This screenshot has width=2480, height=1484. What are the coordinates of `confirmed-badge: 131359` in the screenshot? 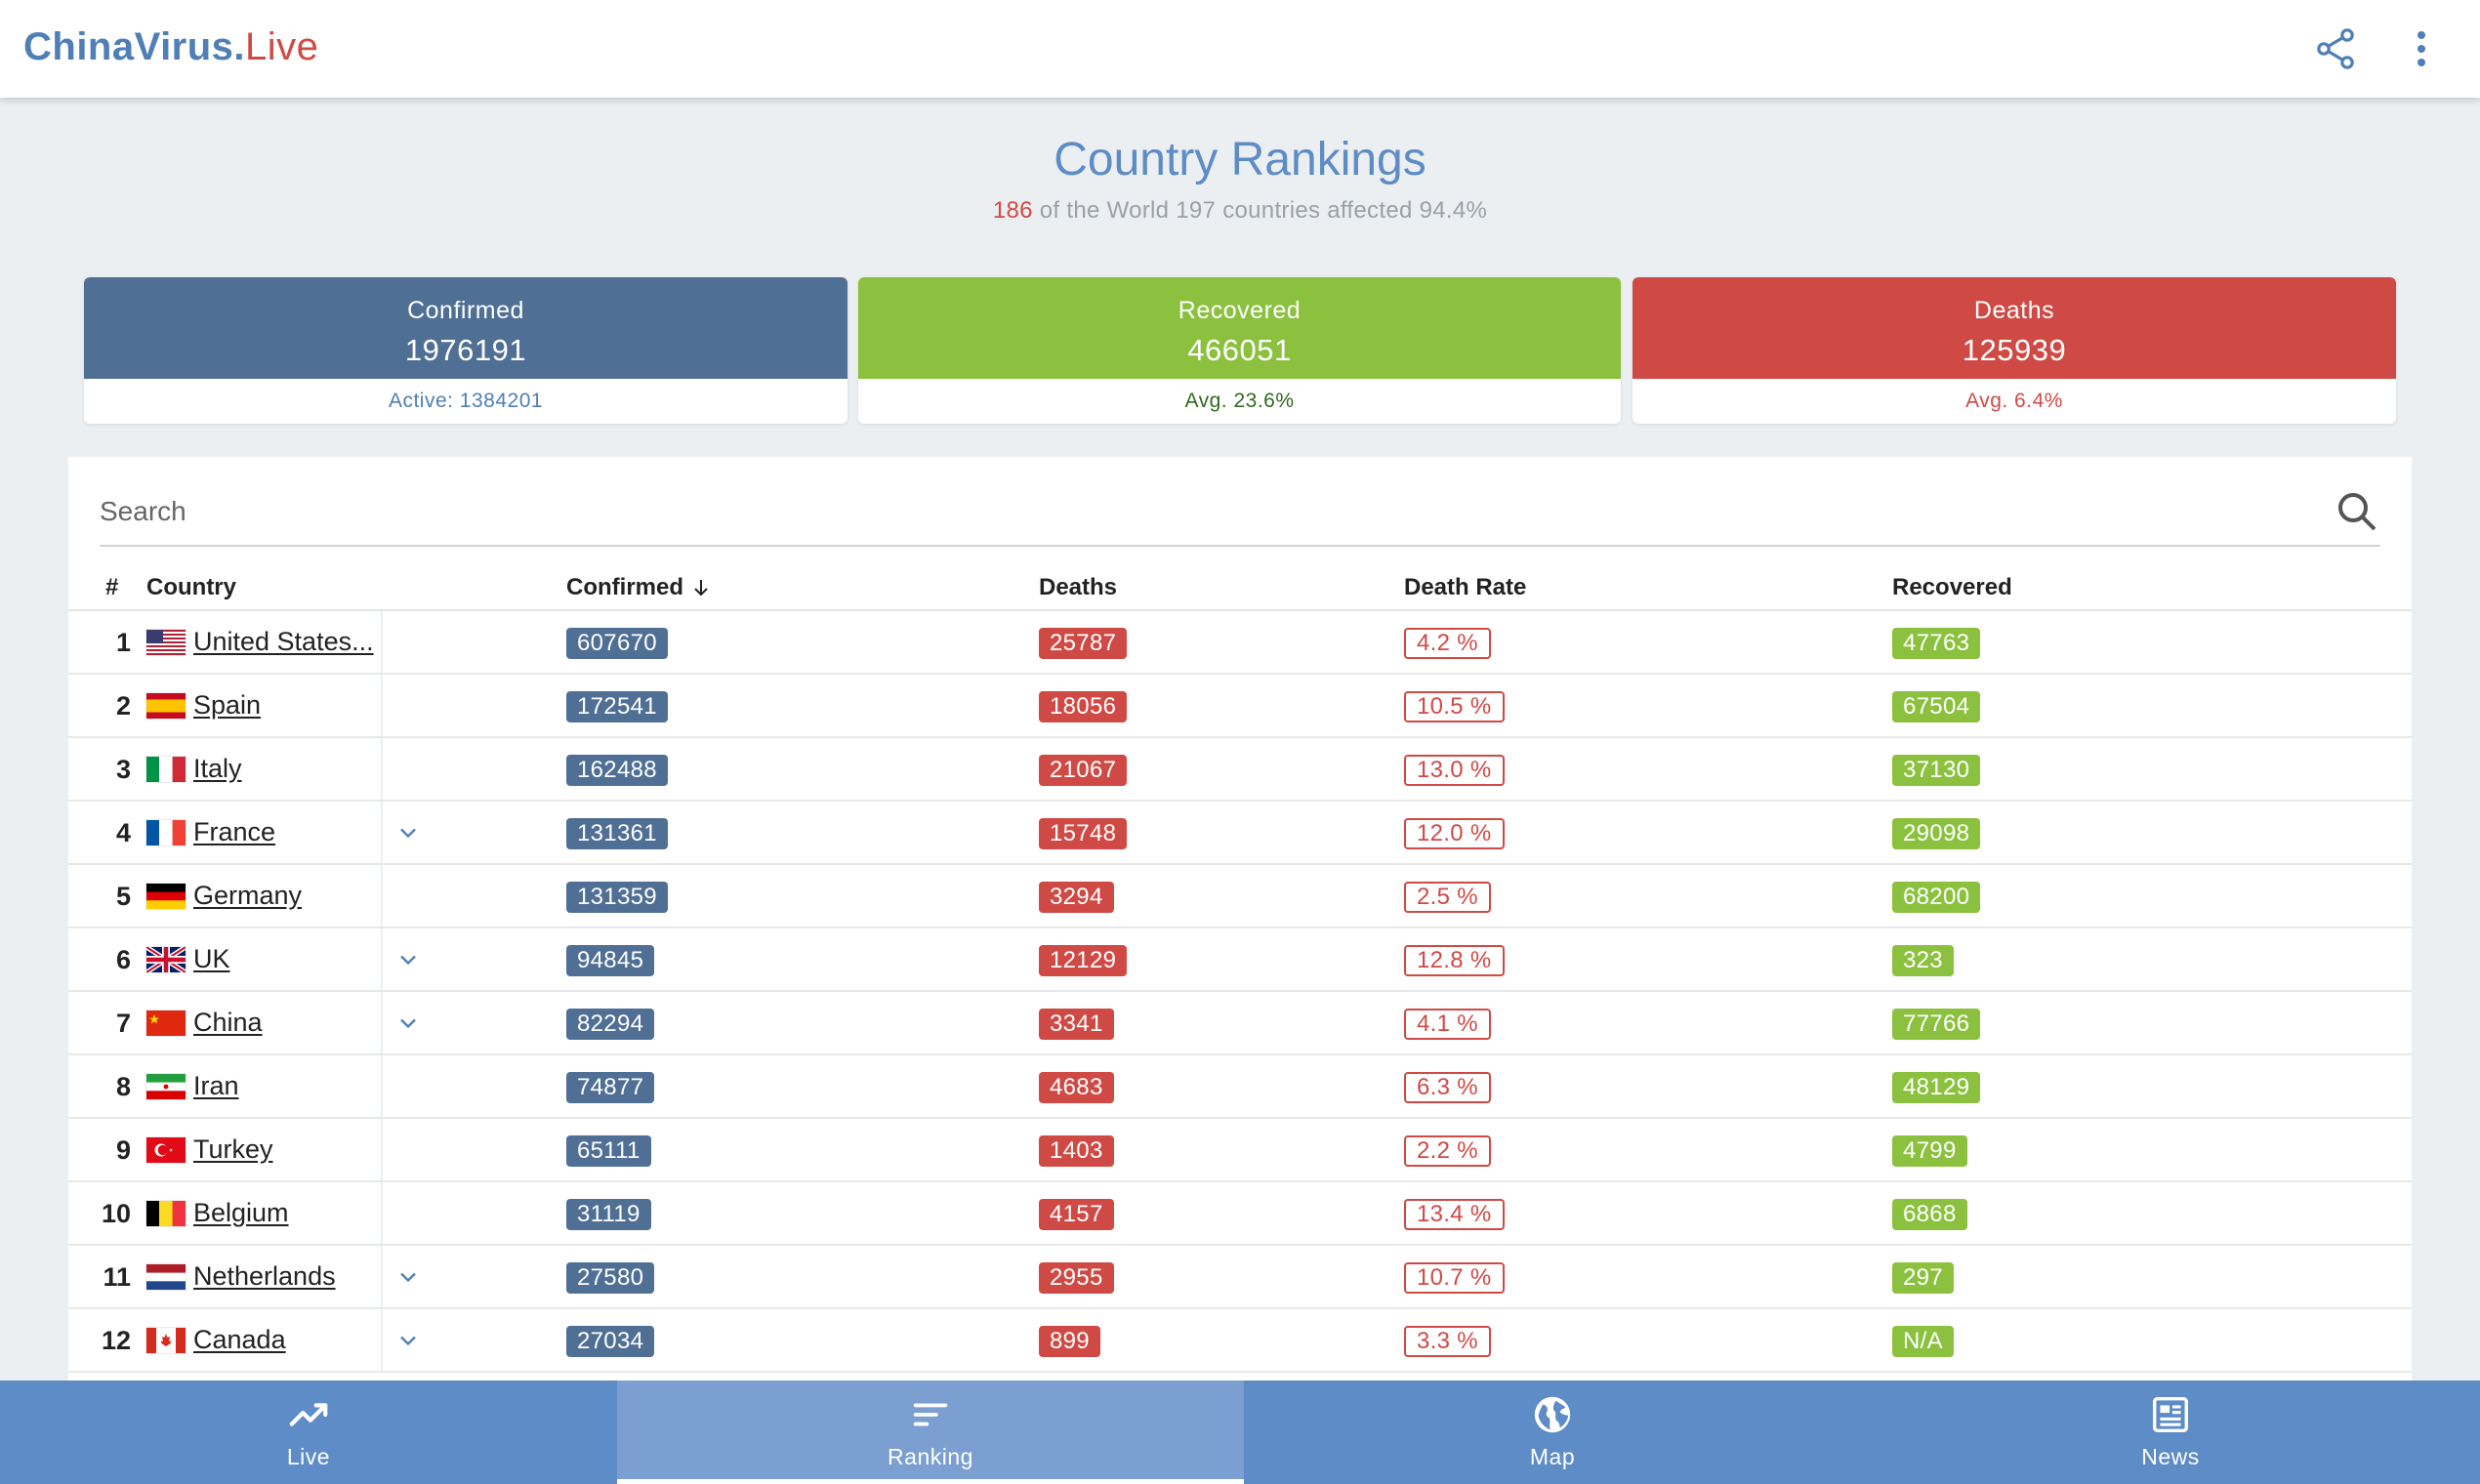 It's located at (617, 898).